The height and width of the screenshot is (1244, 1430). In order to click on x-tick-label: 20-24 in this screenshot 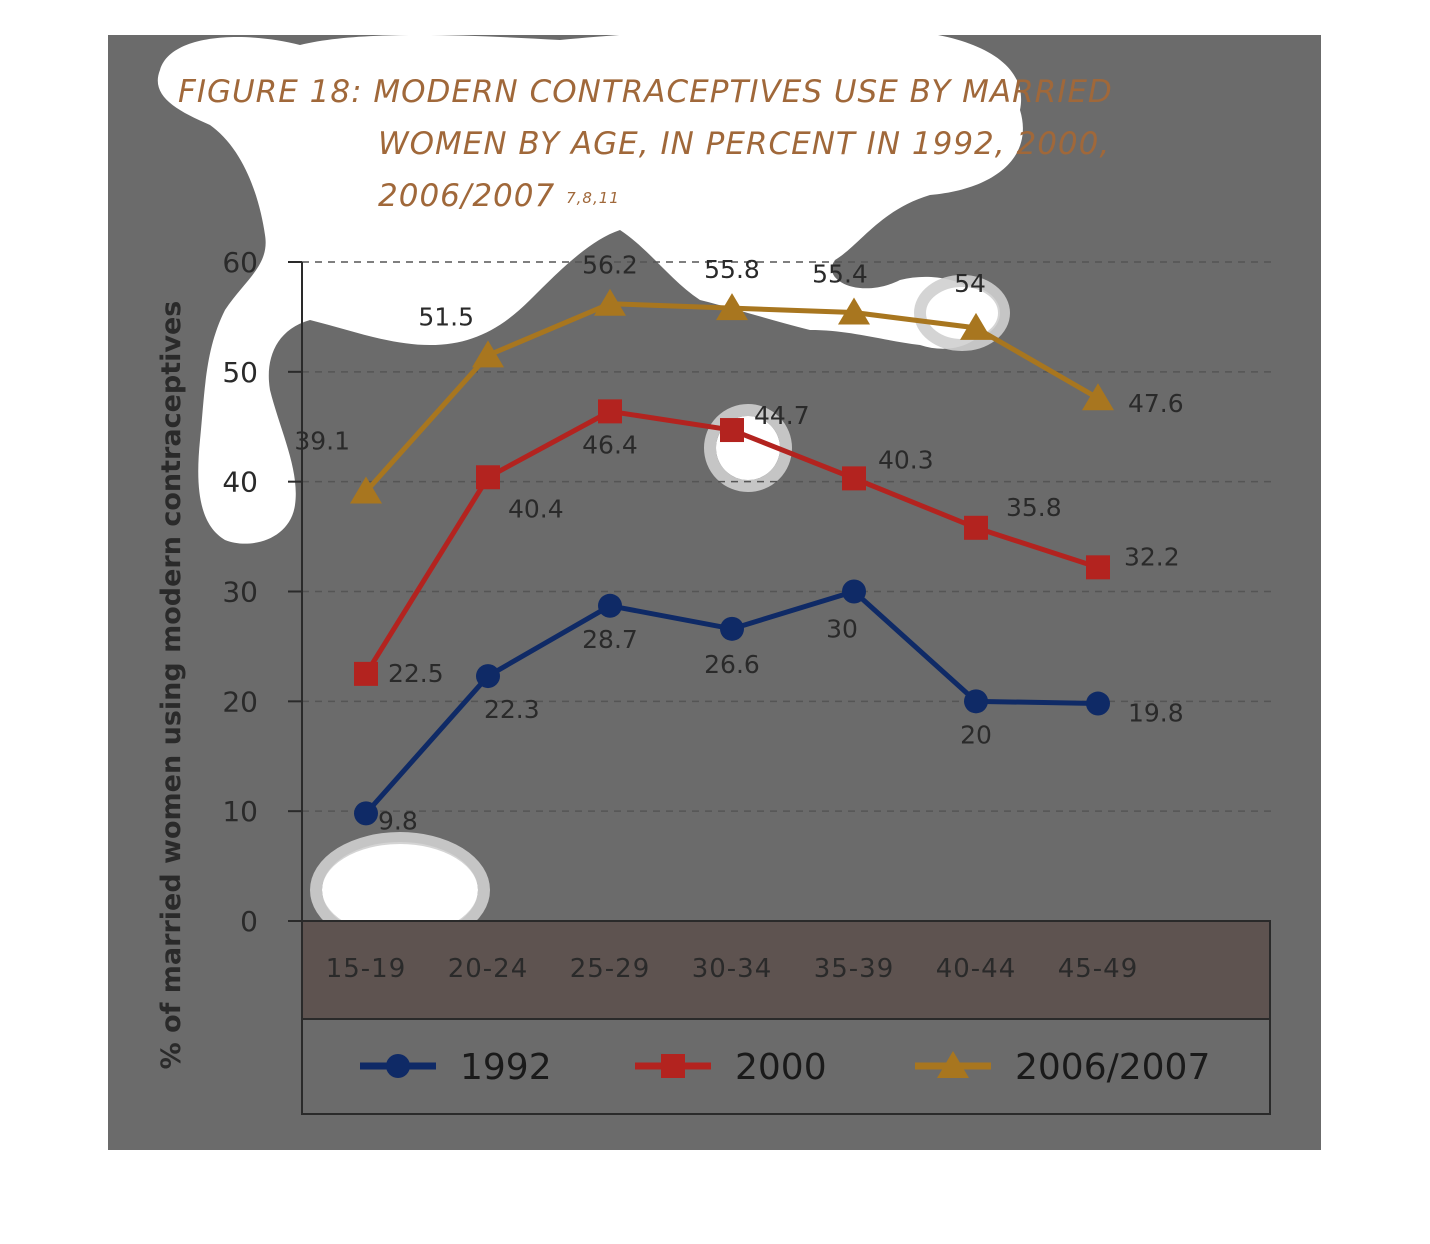, I will do `click(488, 969)`.